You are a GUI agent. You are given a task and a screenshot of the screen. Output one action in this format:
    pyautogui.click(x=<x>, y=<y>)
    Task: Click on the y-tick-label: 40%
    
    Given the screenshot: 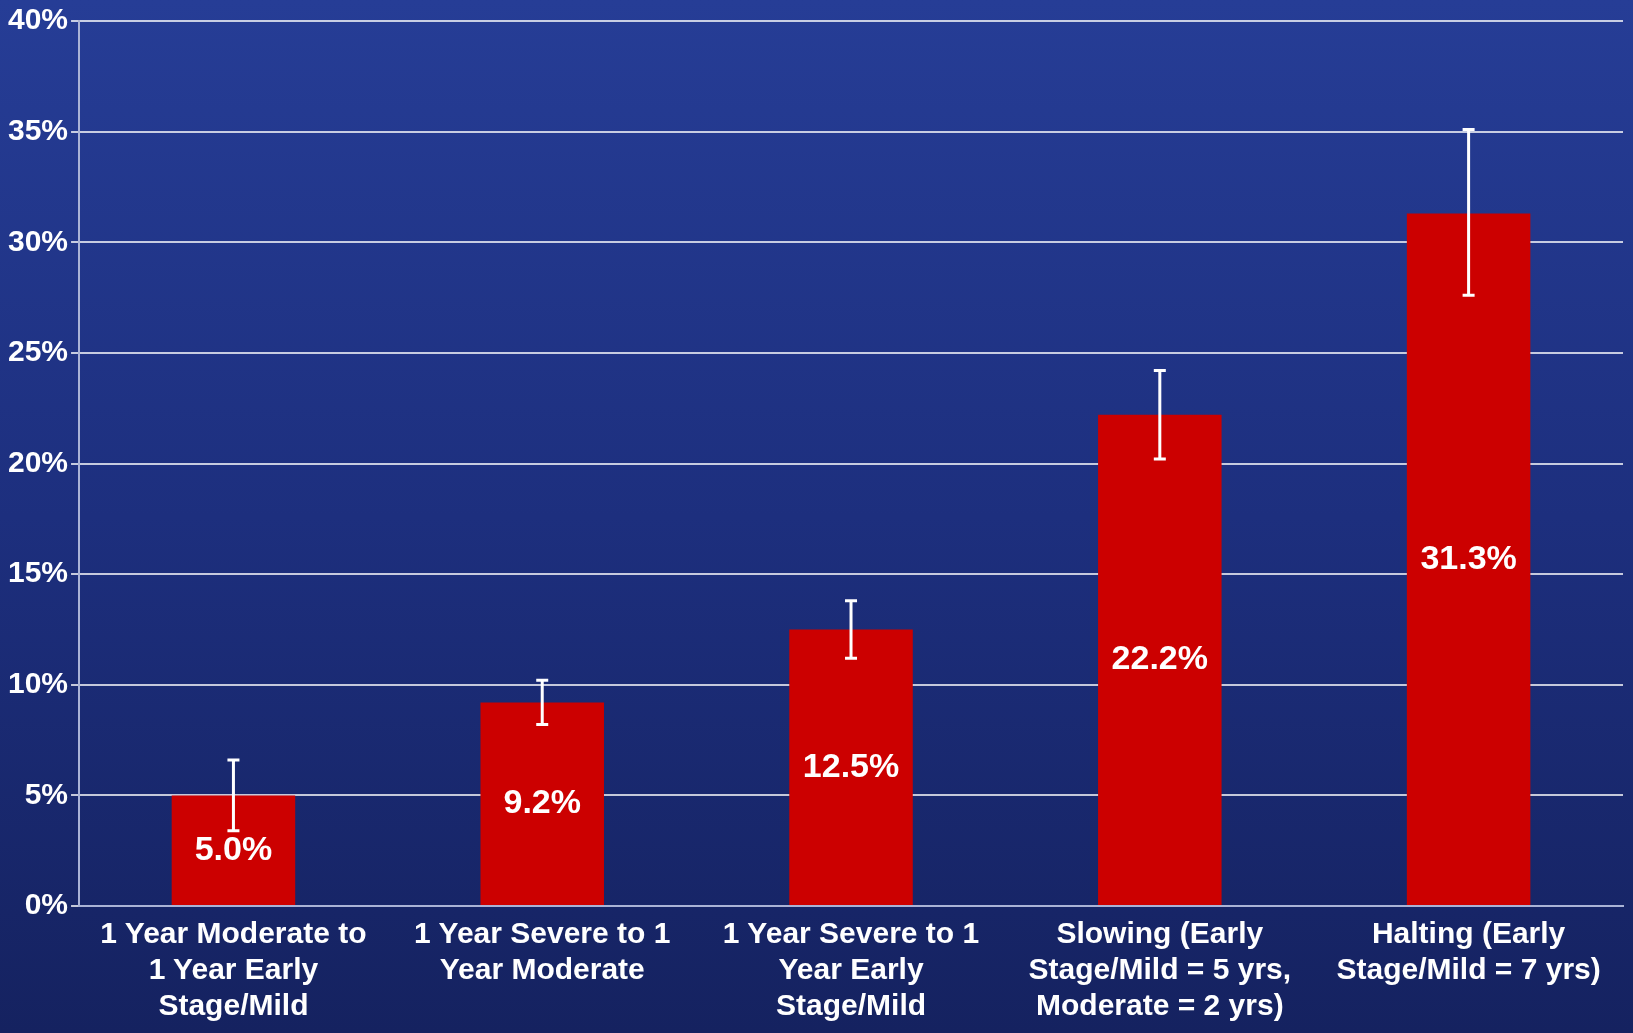 What is the action you would take?
    pyautogui.click(x=38, y=19)
    